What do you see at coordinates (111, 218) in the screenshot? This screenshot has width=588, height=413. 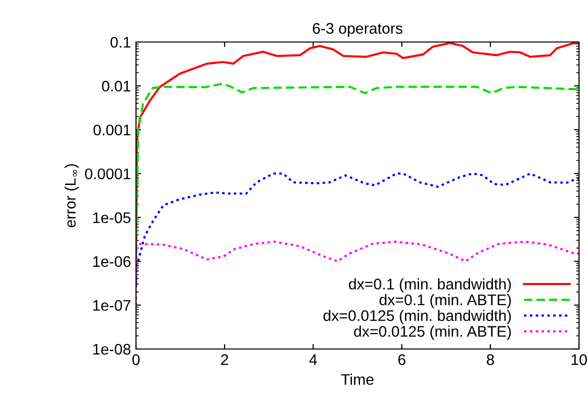 I see `y-tick-label: 1e-05` at bounding box center [111, 218].